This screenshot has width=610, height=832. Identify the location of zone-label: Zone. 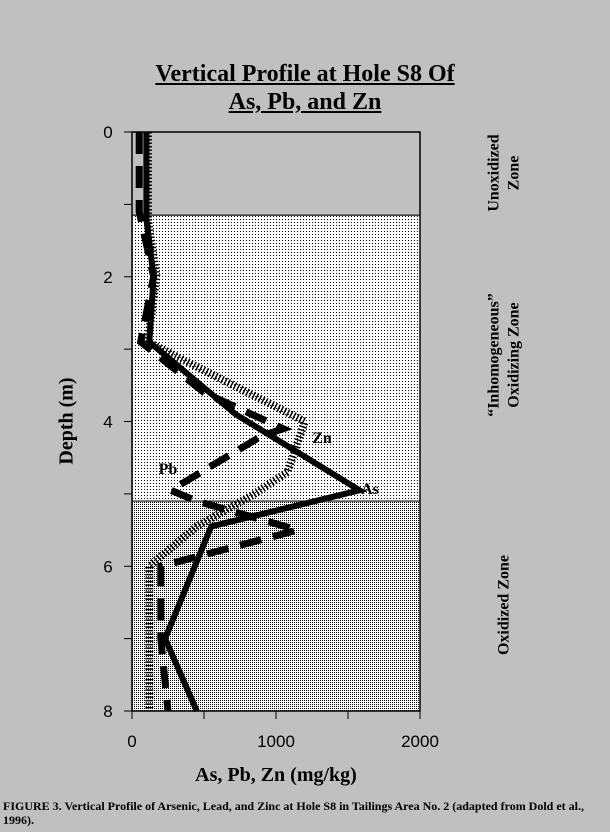
(514, 173).